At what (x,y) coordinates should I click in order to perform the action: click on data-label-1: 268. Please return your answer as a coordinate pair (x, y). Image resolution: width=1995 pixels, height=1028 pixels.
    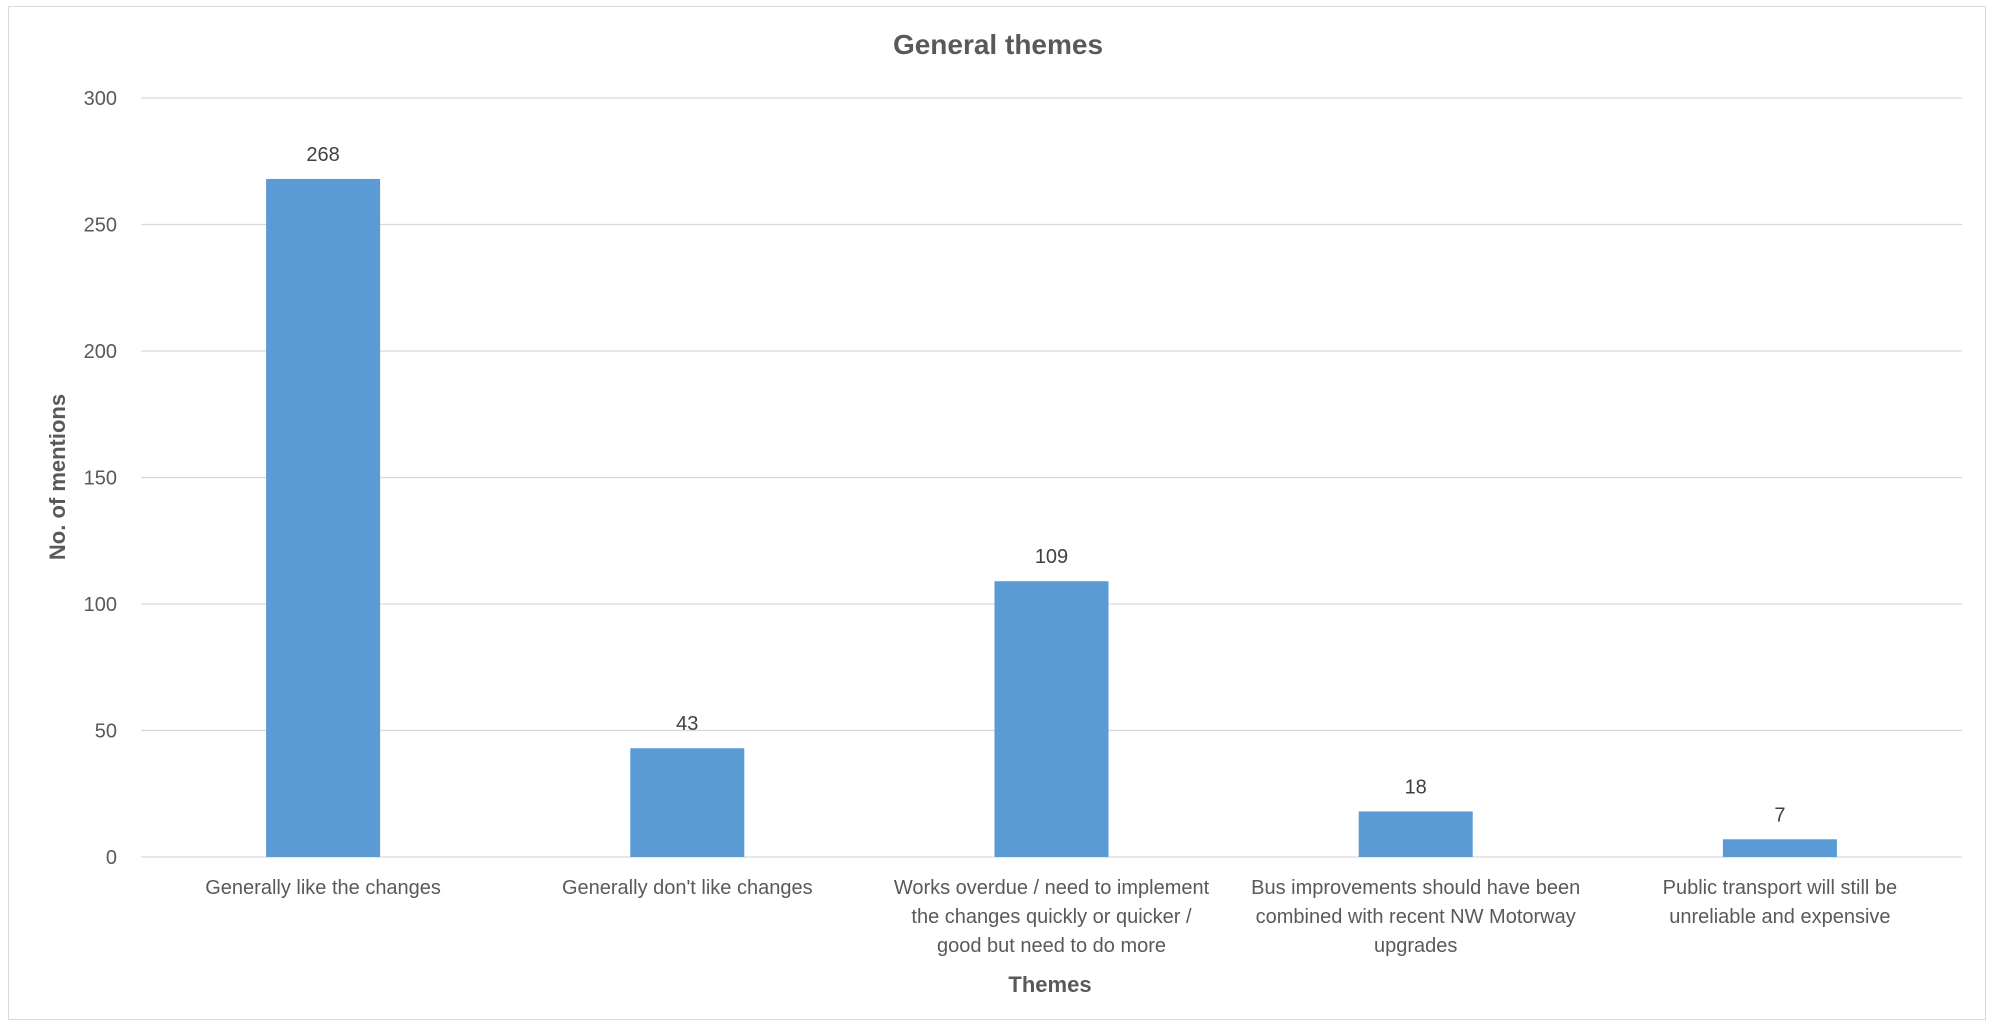
    Looking at the image, I should click on (322, 155).